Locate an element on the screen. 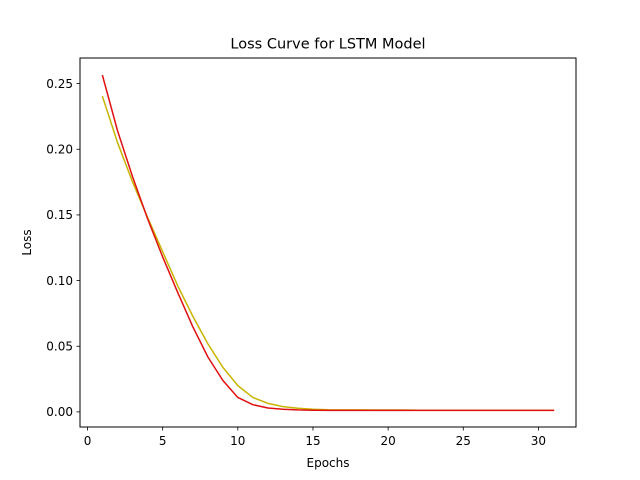  x-tick-label: 30 is located at coordinates (538, 441).